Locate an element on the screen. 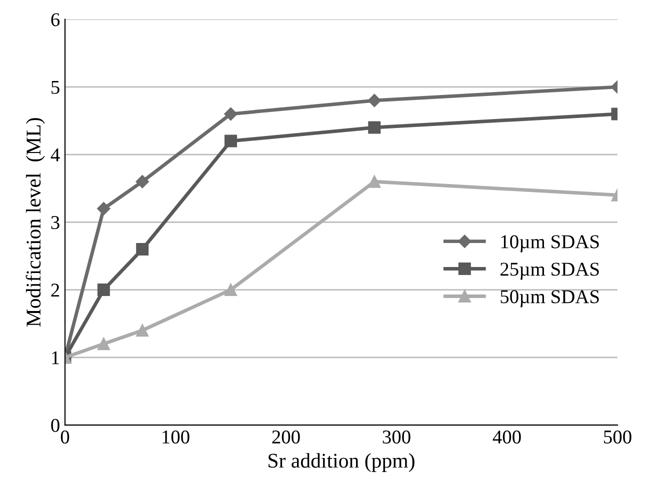  y-tick-label: 3 is located at coordinates (55, 223).